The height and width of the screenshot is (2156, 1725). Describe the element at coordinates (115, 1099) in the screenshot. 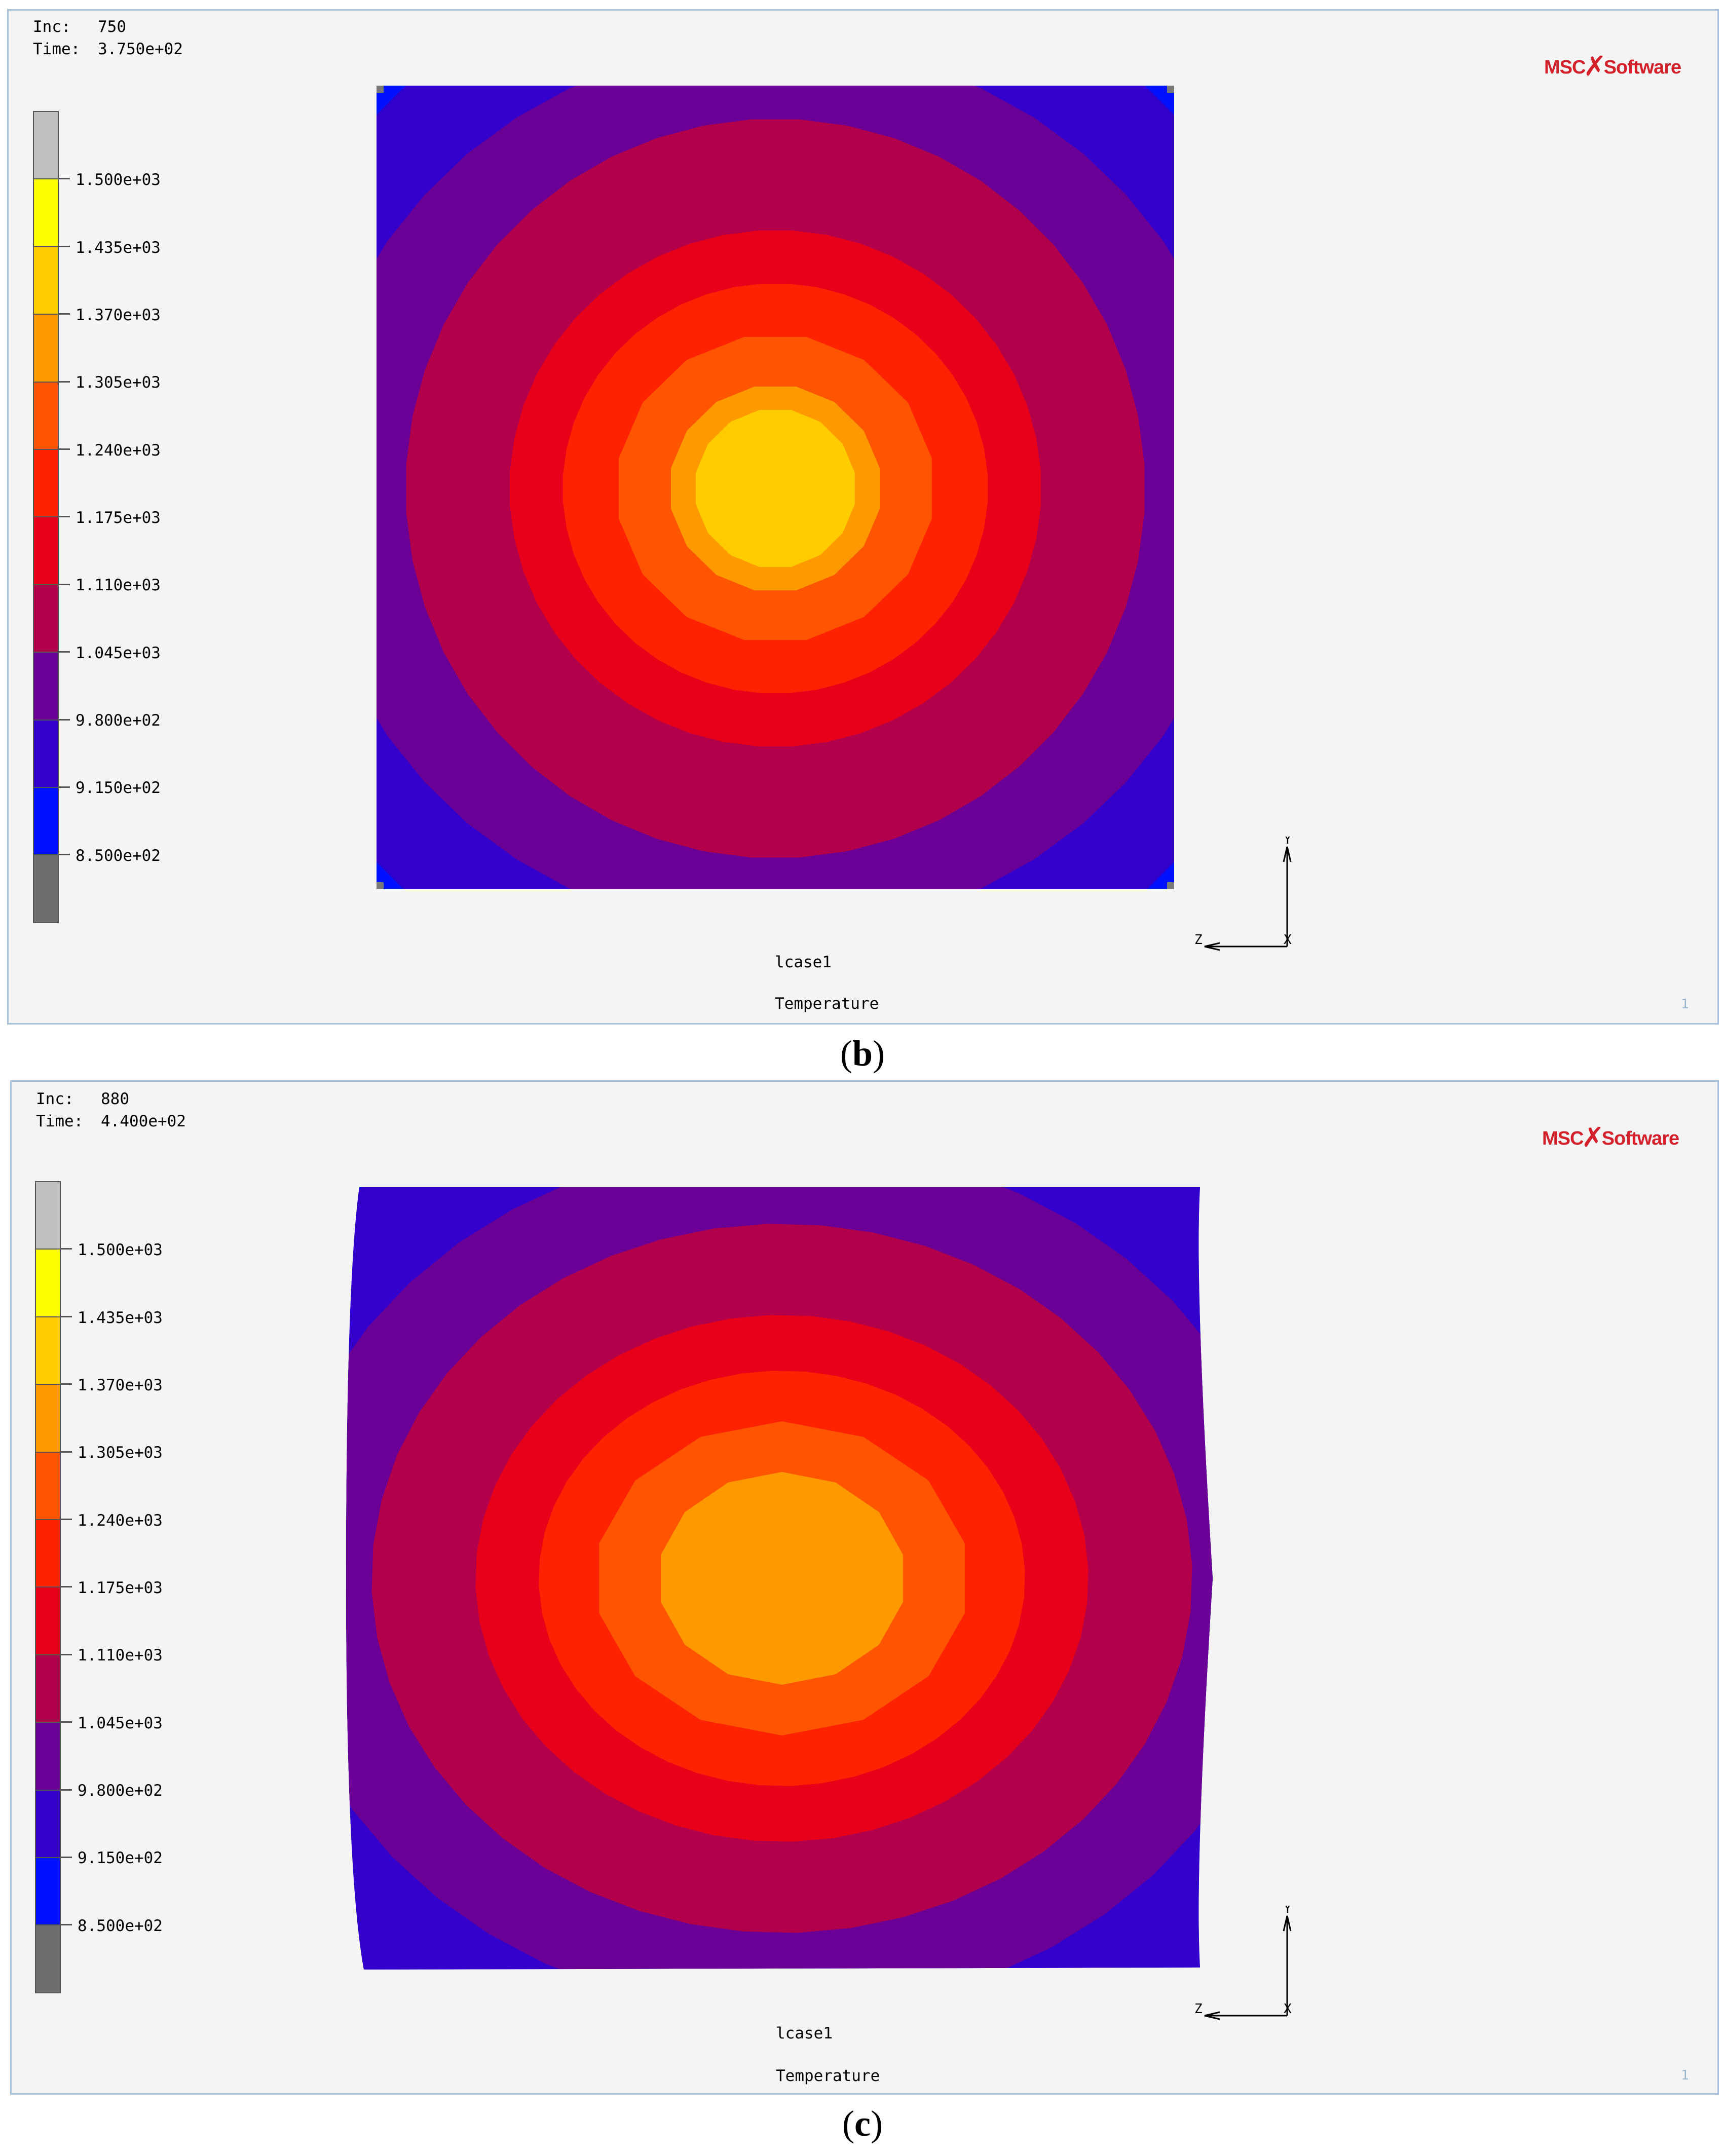

I see `increment-value: 880` at that location.